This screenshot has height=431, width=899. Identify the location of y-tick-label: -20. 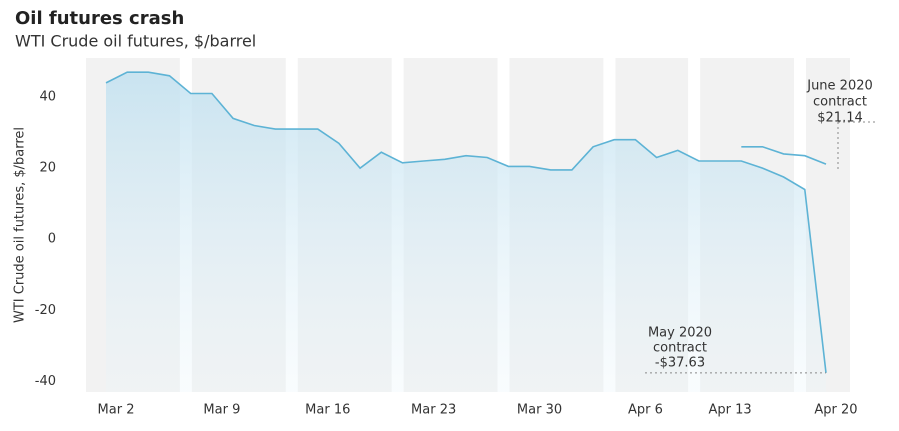
(45, 310).